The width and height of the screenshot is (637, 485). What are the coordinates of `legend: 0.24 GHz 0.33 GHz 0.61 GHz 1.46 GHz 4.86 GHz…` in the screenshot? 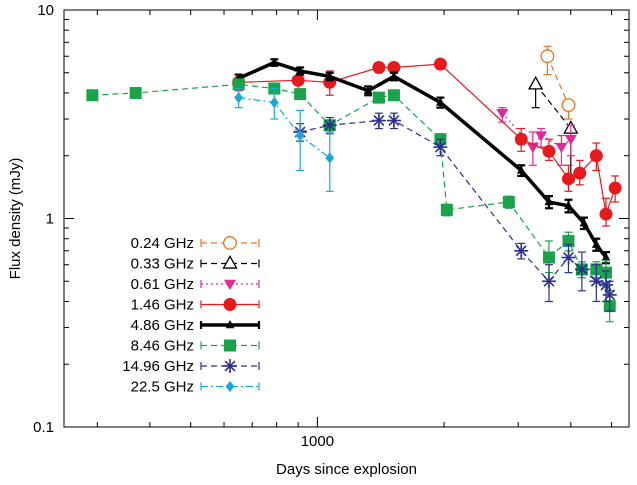 It's located at (191, 315).